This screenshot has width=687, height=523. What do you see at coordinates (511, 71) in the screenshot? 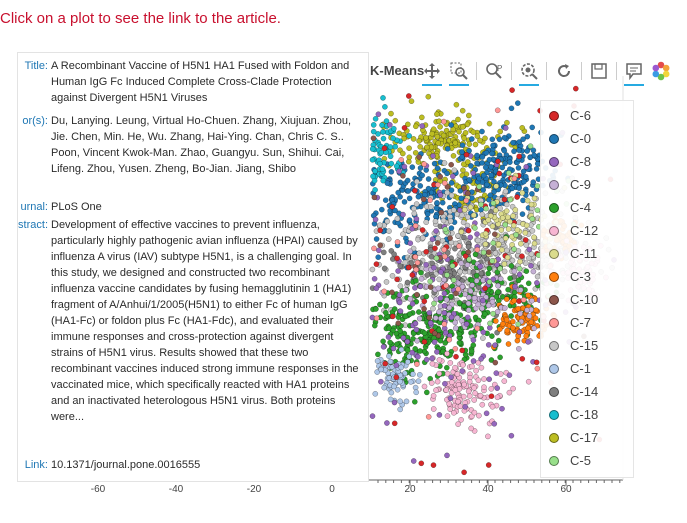
I see `toolbar-separator` at bounding box center [511, 71].